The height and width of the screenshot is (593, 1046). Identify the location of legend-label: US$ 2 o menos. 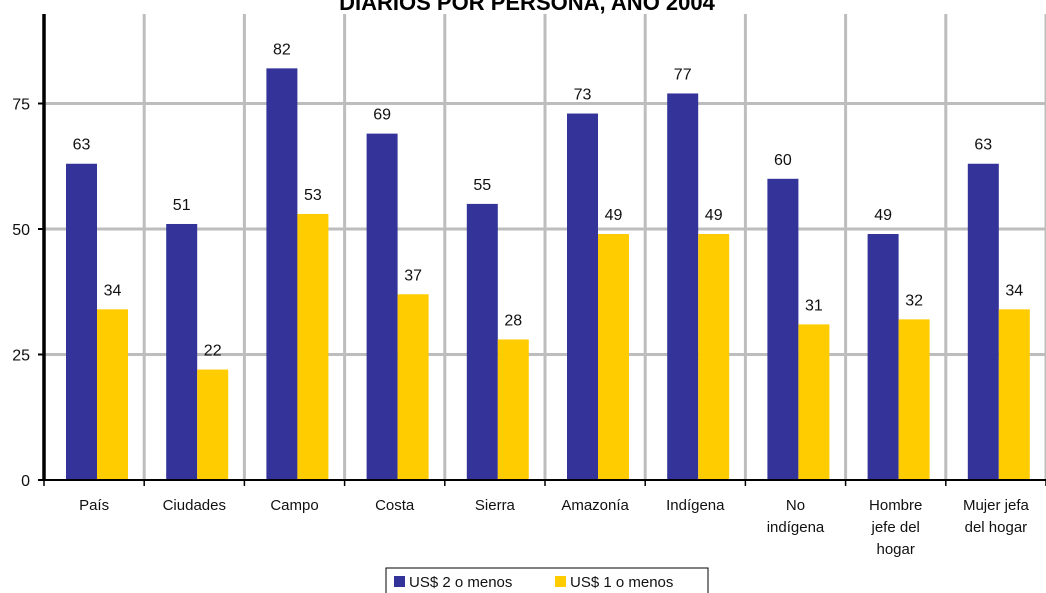
(460, 582).